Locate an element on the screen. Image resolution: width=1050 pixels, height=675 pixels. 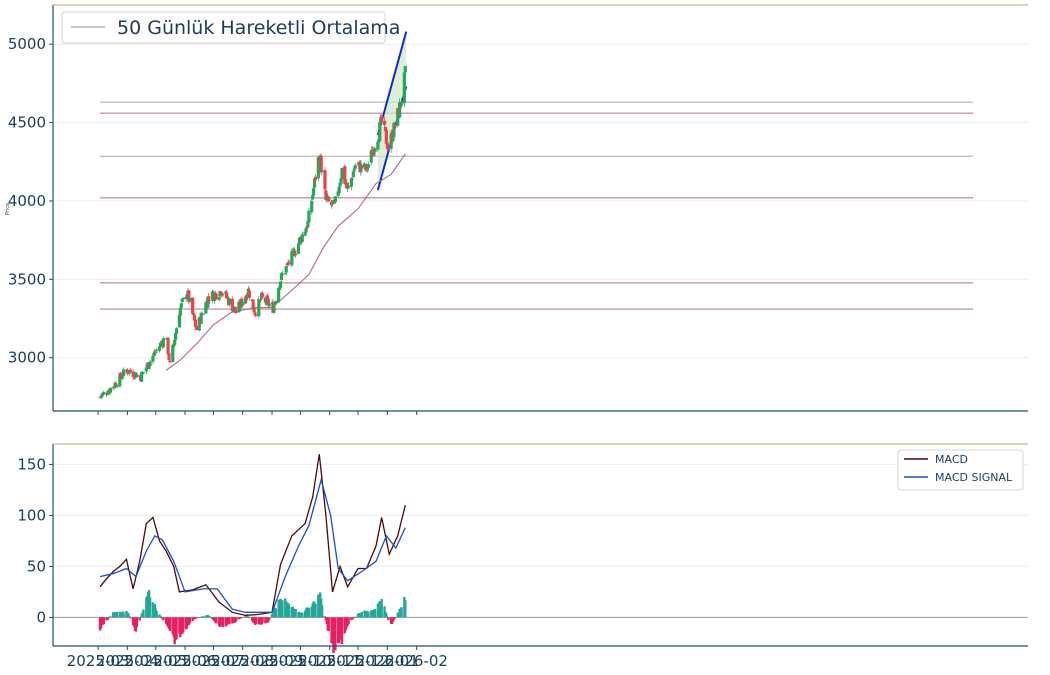
date-x-tick-label: 2025-04 is located at coordinates (127, 661).